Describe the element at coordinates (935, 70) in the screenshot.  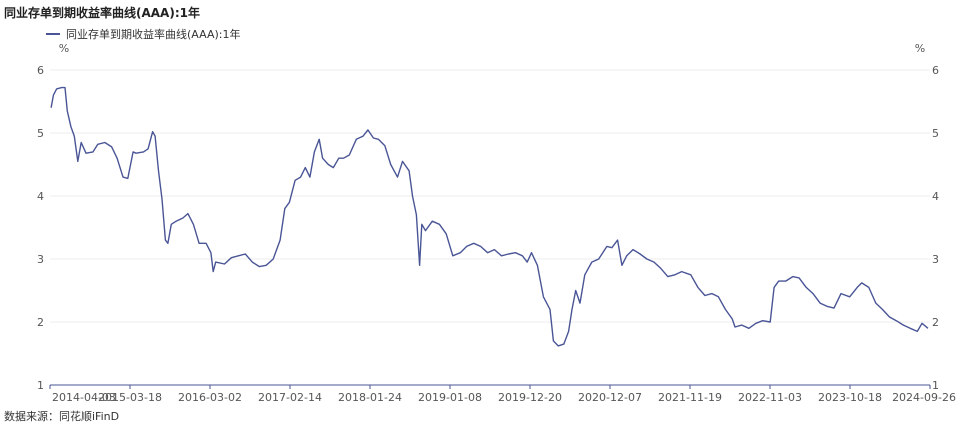
I see `y-tick-label-right: 6` at that location.